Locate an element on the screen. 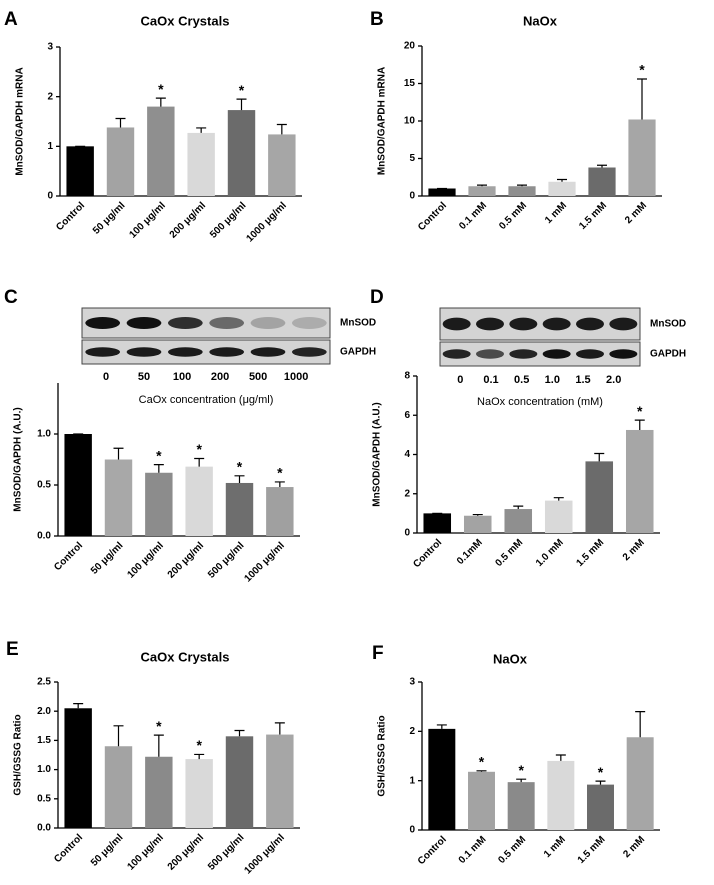 The image size is (714, 885). y-tick-label: 2 is located at coordinates (407, 493).